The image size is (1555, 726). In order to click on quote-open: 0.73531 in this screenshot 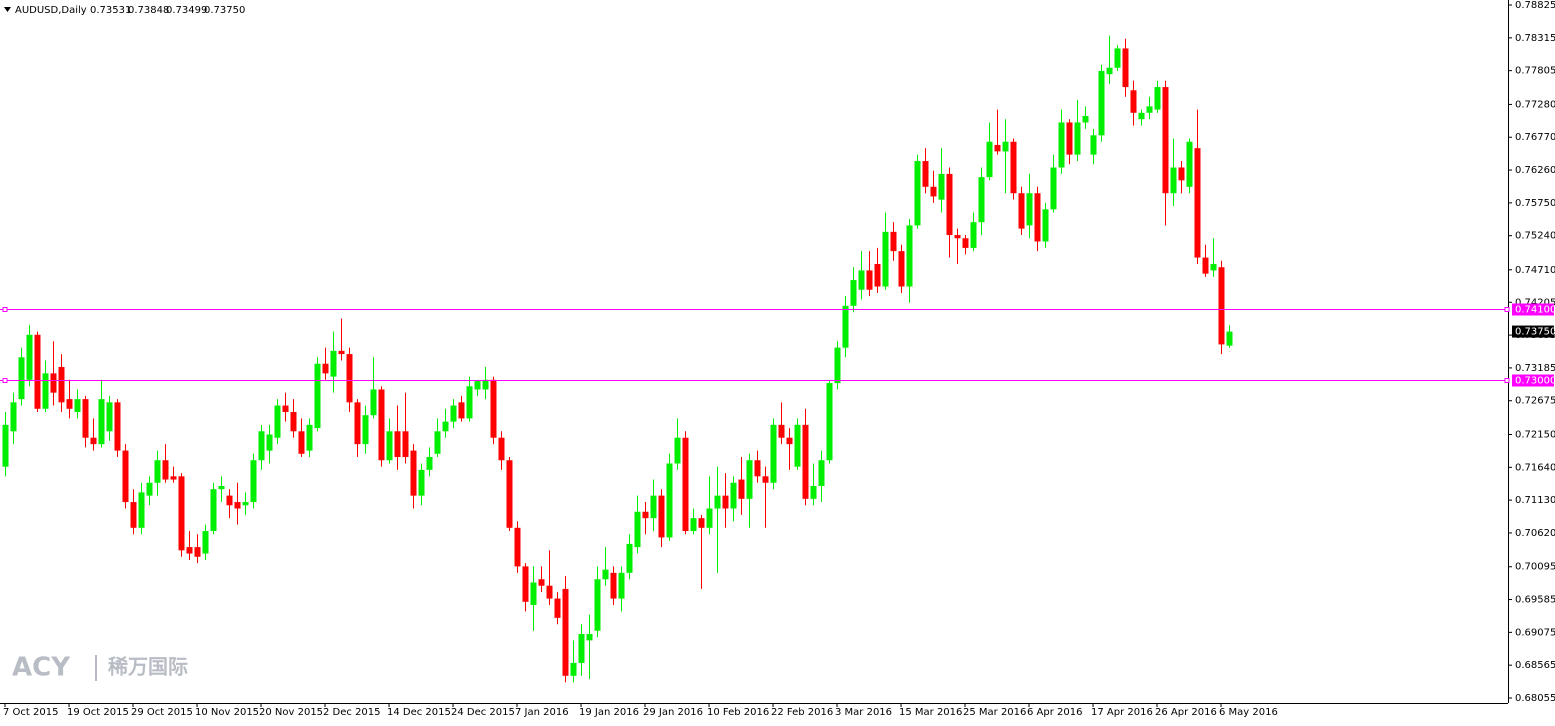, I will do `click(110, 10)`.